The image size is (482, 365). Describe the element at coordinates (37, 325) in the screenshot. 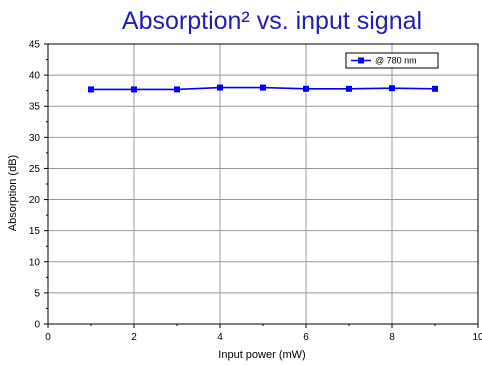

I see `y-tick-label: 0` at that location.